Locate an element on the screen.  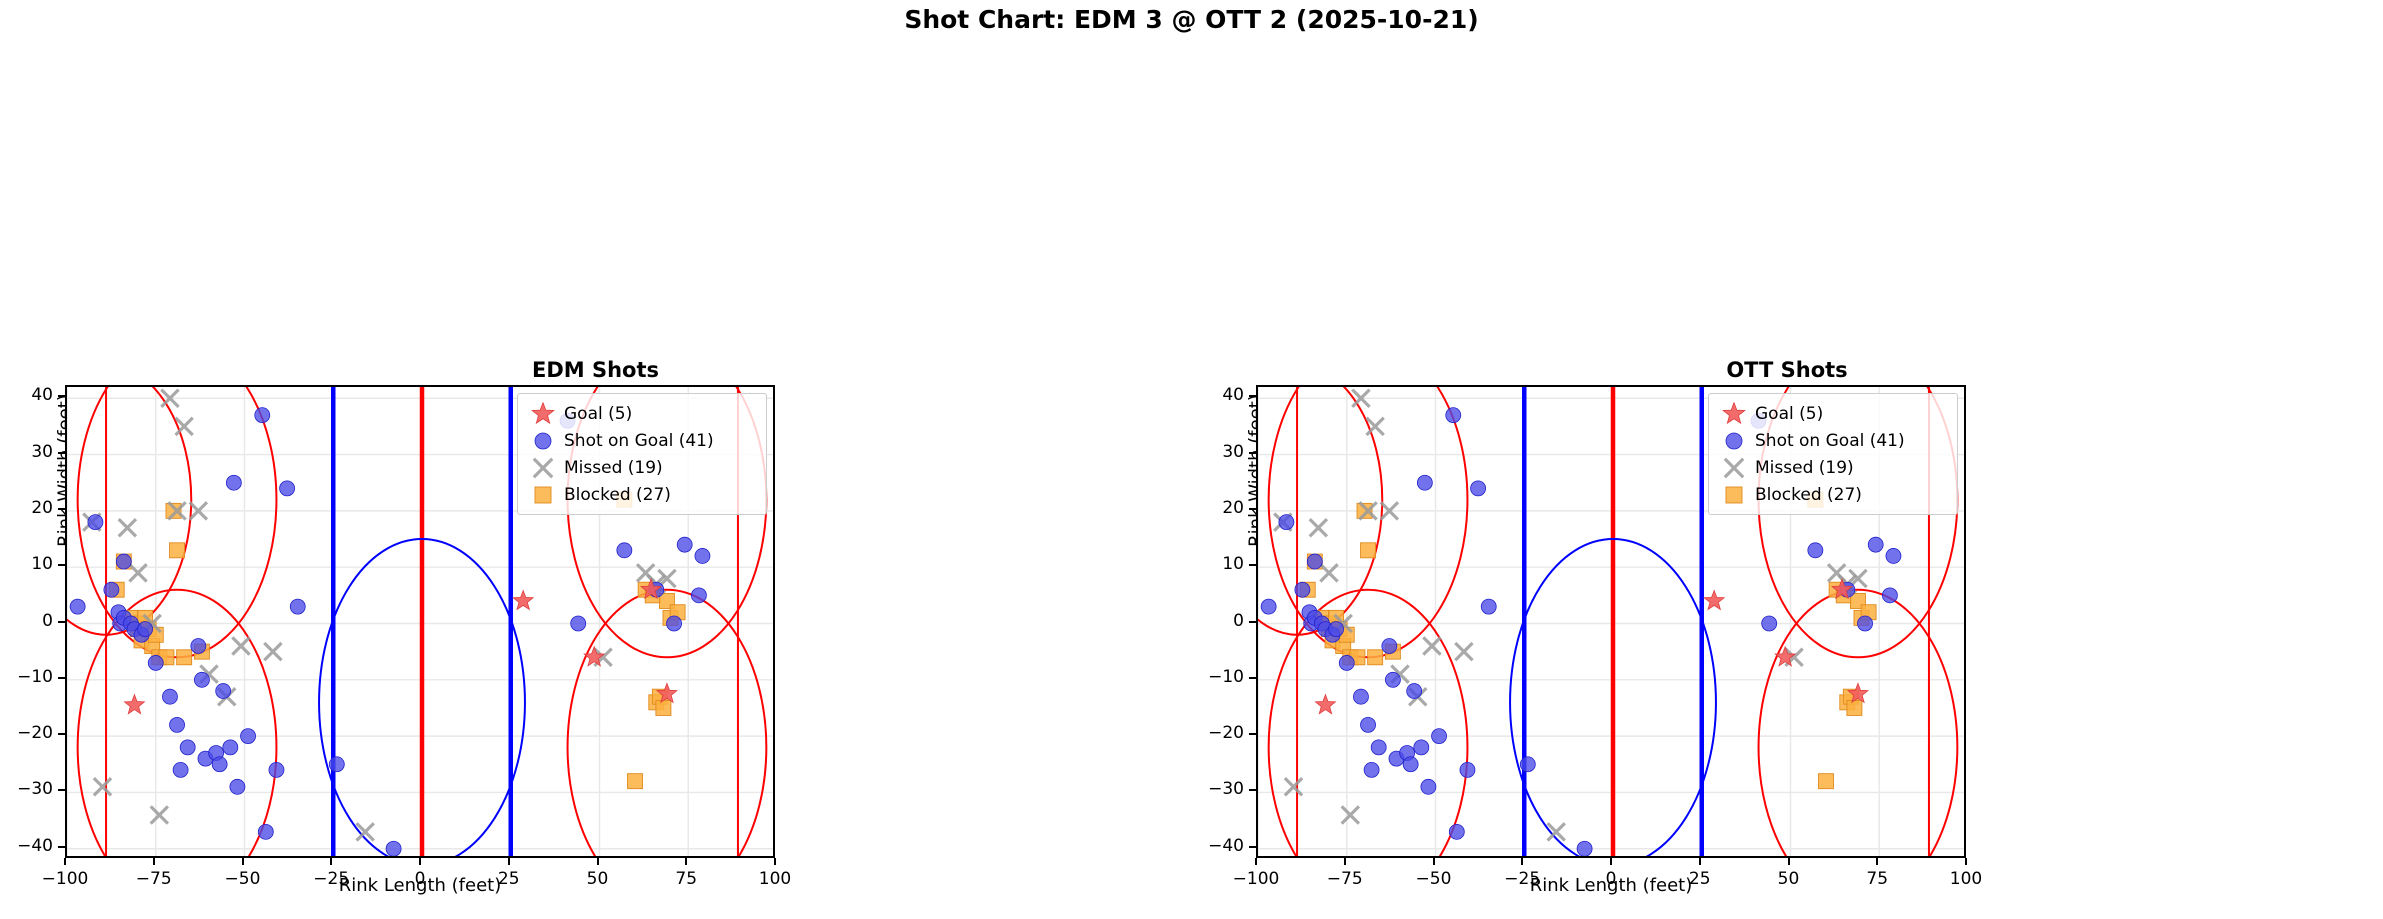
x-tick-label: 25 is located at coordinates (1699, 879).